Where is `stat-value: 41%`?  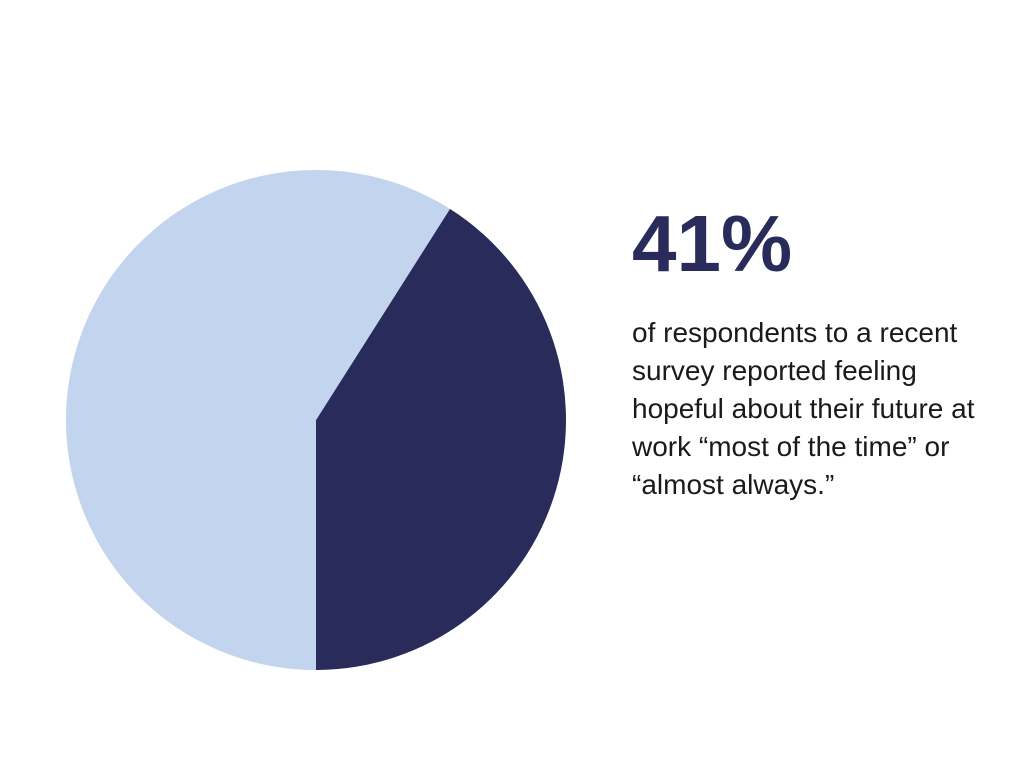
stat-value: 41% is located at coordinates (712, 243).